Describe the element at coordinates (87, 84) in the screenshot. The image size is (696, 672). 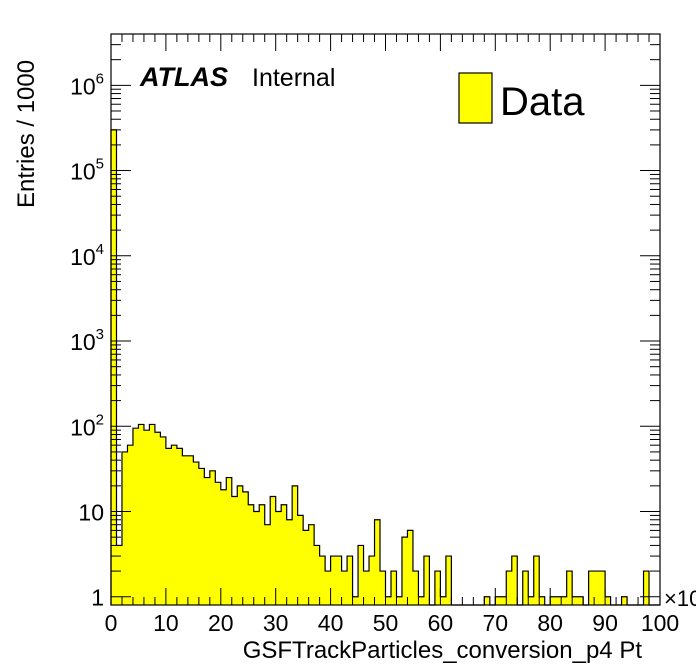
I see `y-tick-label: 10⁶` at that location.